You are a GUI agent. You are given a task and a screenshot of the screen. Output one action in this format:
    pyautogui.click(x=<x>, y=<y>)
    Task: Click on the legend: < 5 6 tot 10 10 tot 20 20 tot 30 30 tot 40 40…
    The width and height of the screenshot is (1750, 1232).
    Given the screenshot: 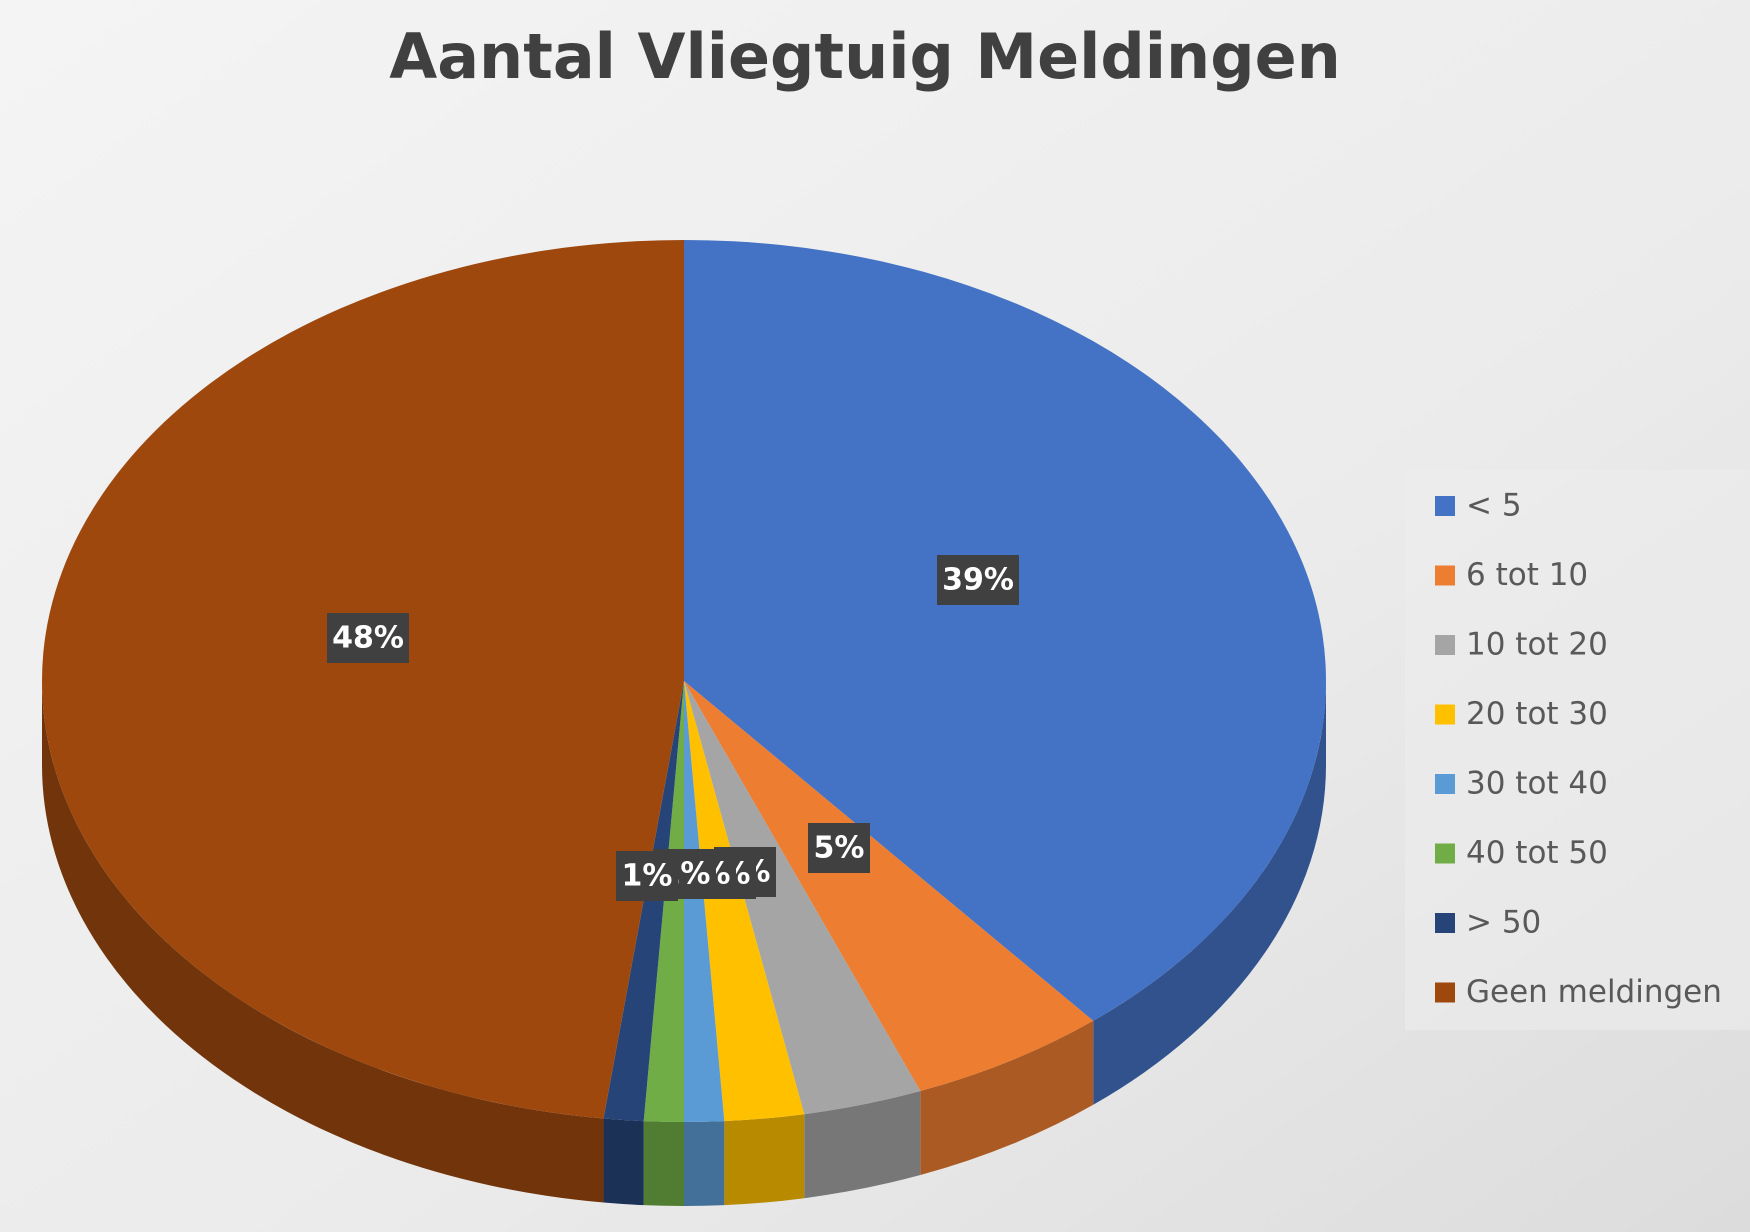 What is the action you would take?
    pyautogui.click(x=1577, y=750)
    